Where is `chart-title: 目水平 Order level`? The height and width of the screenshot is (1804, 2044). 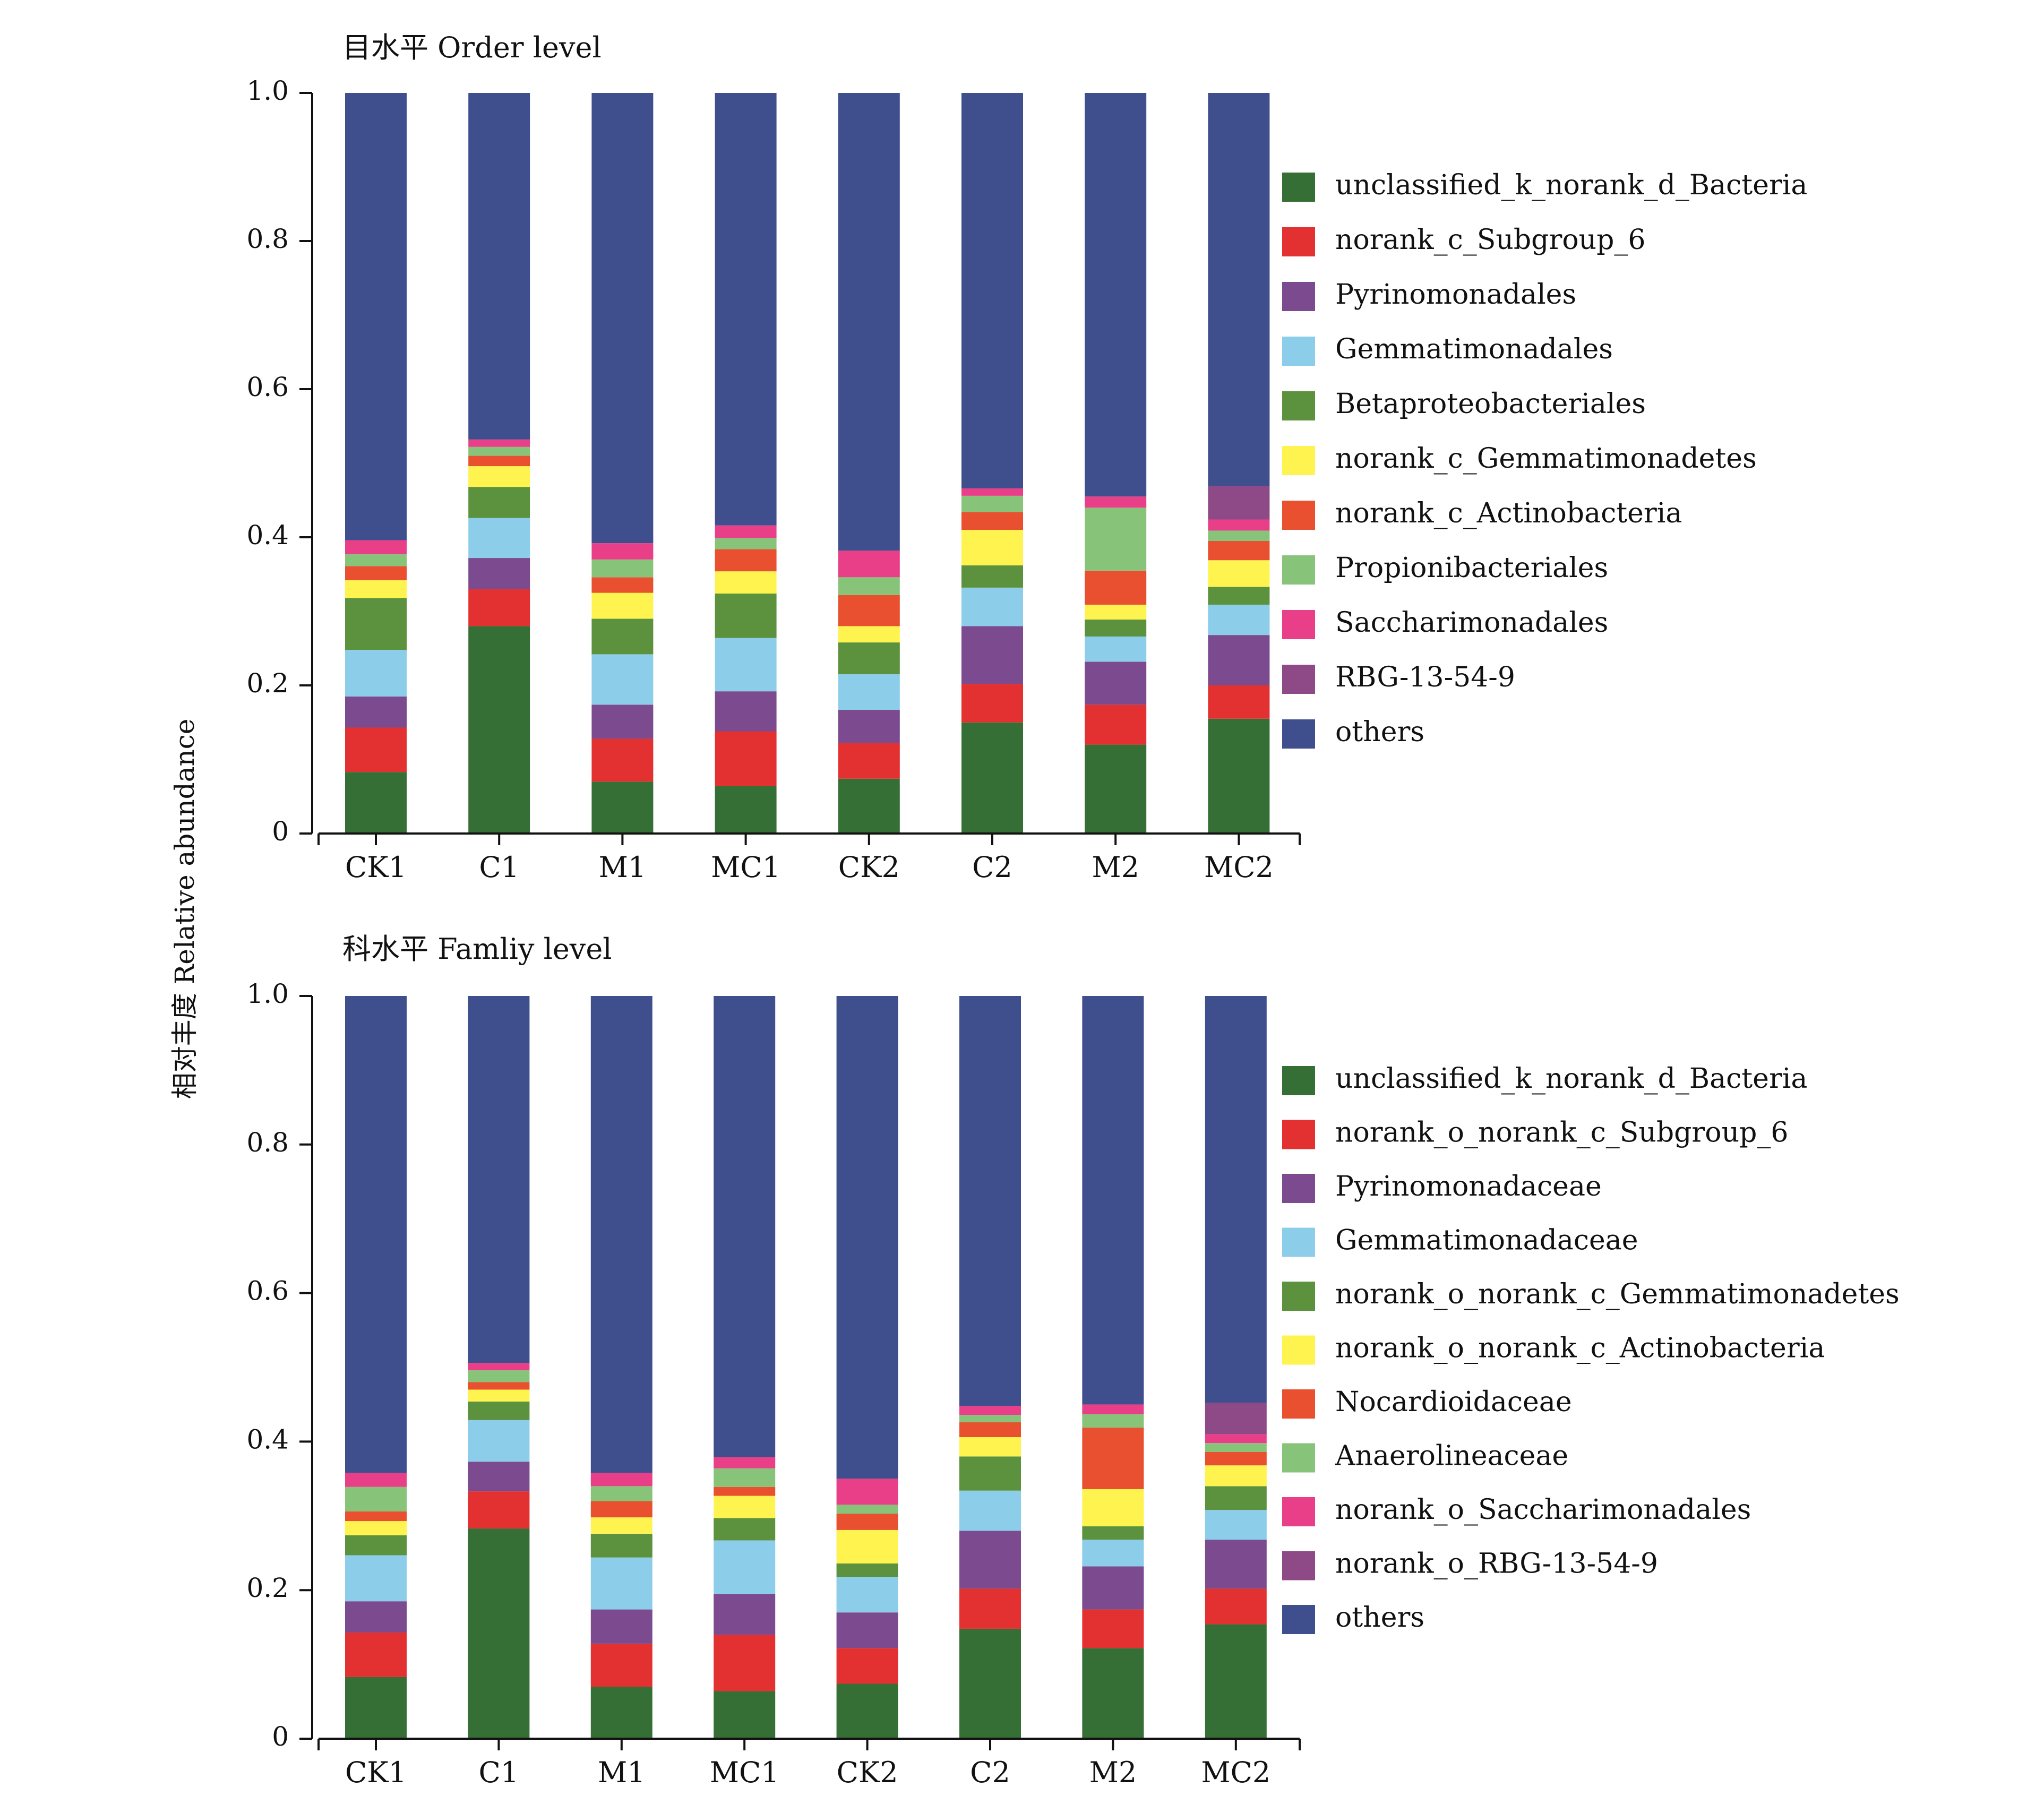
chart-title: 目水平 Order level is located at coordinates (472, 47).